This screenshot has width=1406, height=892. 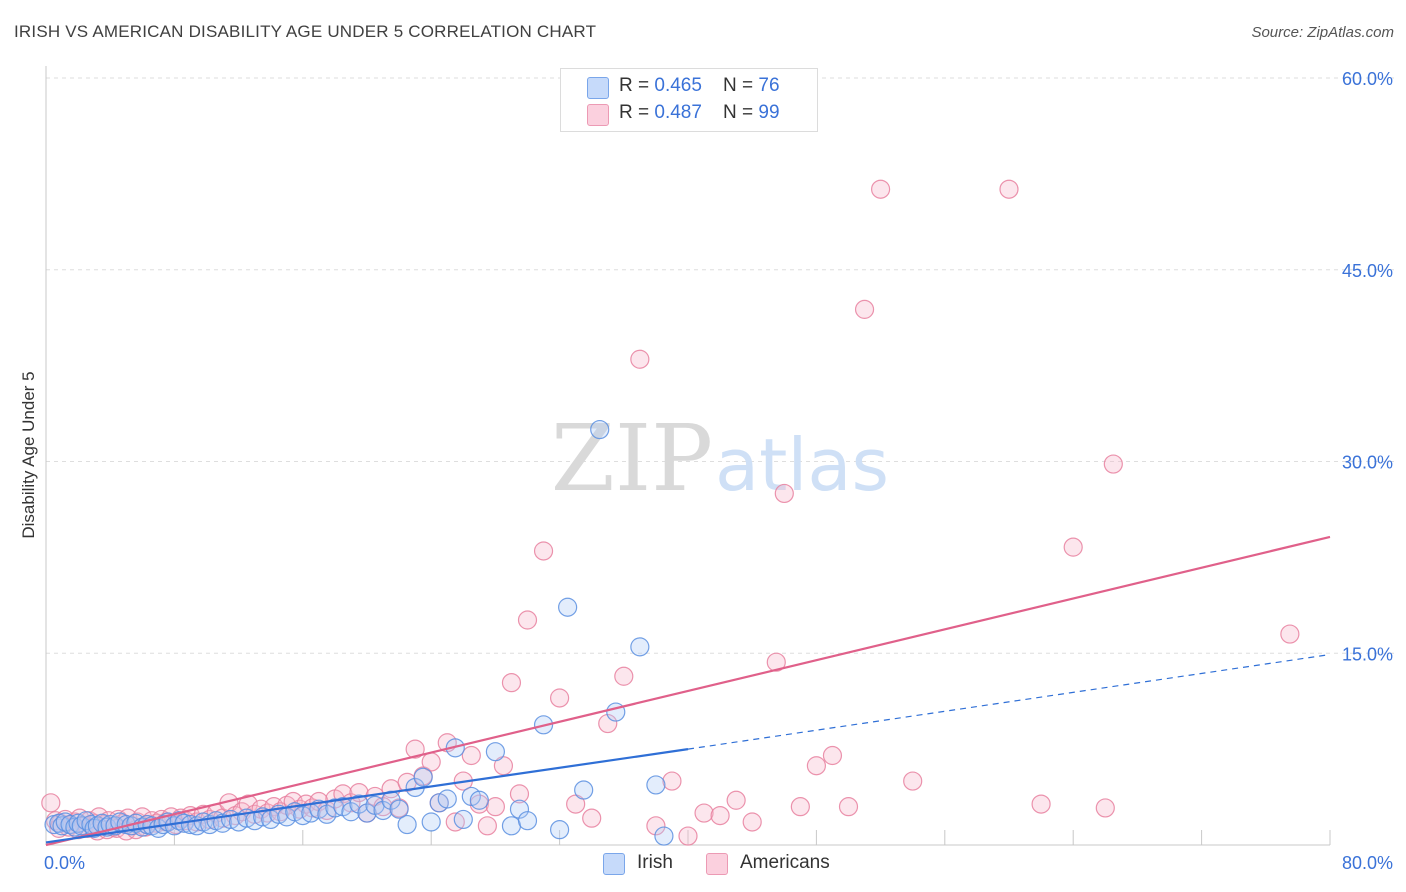 What do you see at coordinates (1367, 79) in the screenshot?
I see `y-tick-label: 60.0%` at bounding box center [1367, 79].